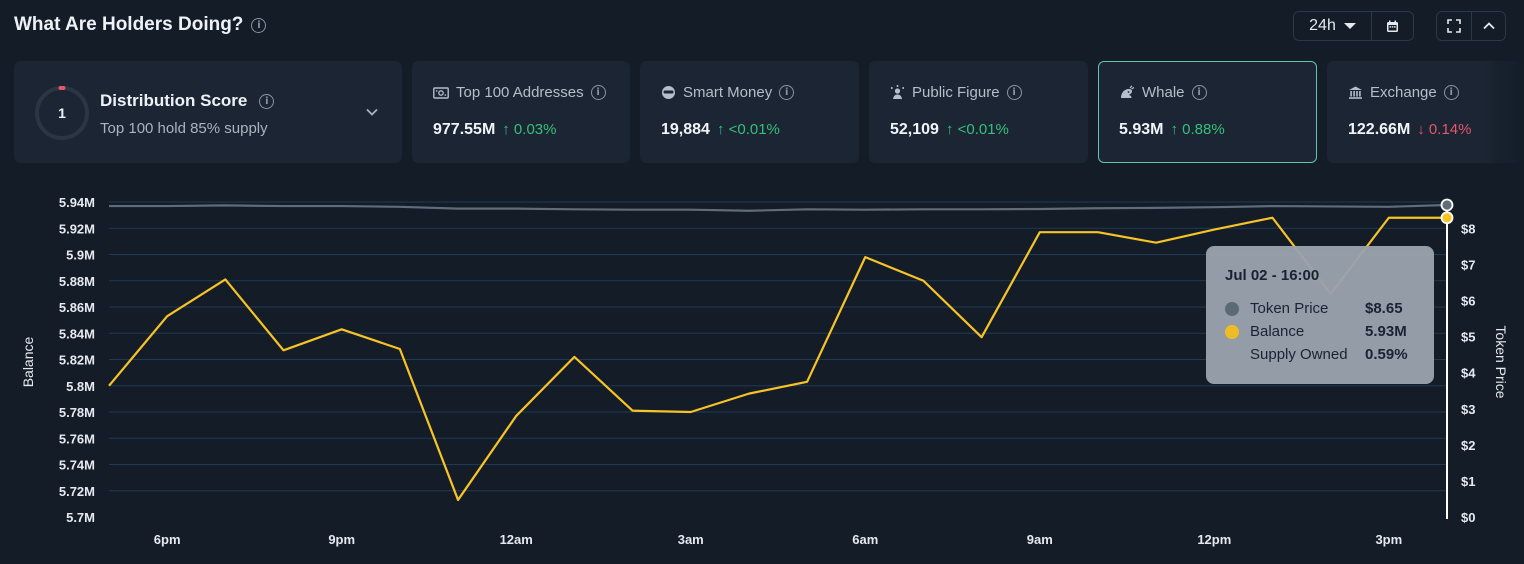 This screenshot has height=564, width=1524. Describe the element at coordinates (897, 92) in the screenshot. I see `public-figure-icon` at that location.